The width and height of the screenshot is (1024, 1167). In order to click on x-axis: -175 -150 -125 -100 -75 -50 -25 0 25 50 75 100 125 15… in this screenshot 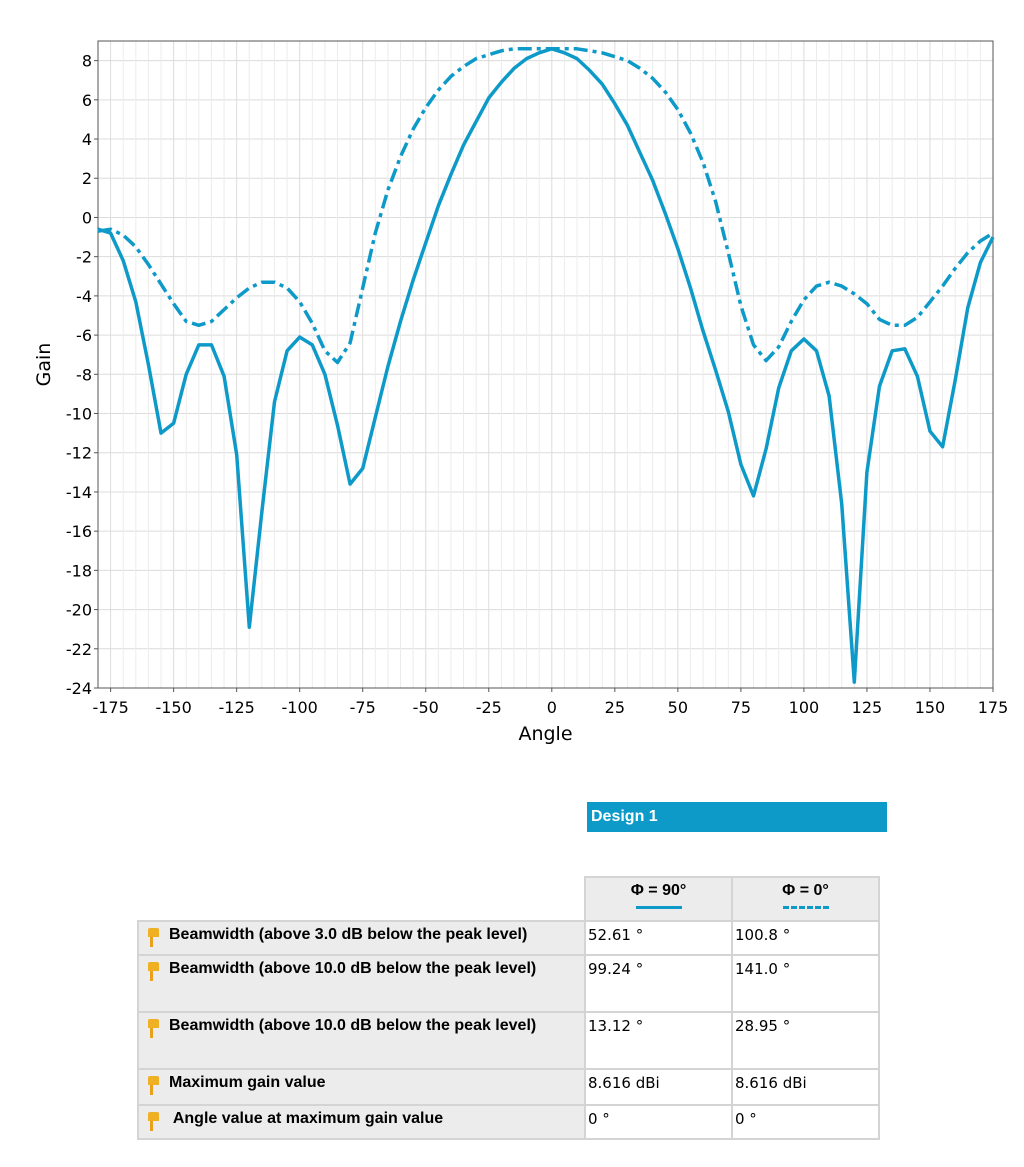, I will do `click(550, 702)`.